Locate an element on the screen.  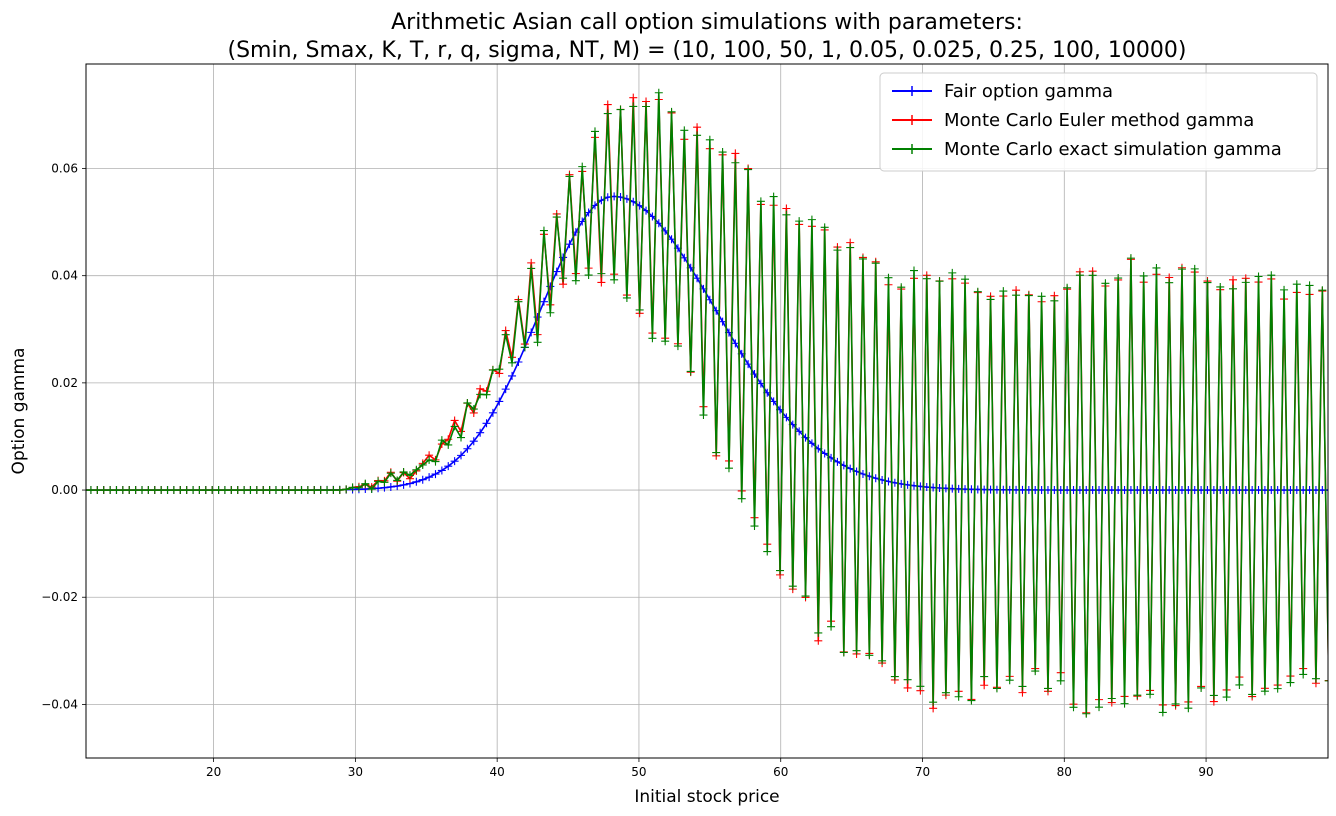
legend-marker-exact is located at coordinates (912, 149).